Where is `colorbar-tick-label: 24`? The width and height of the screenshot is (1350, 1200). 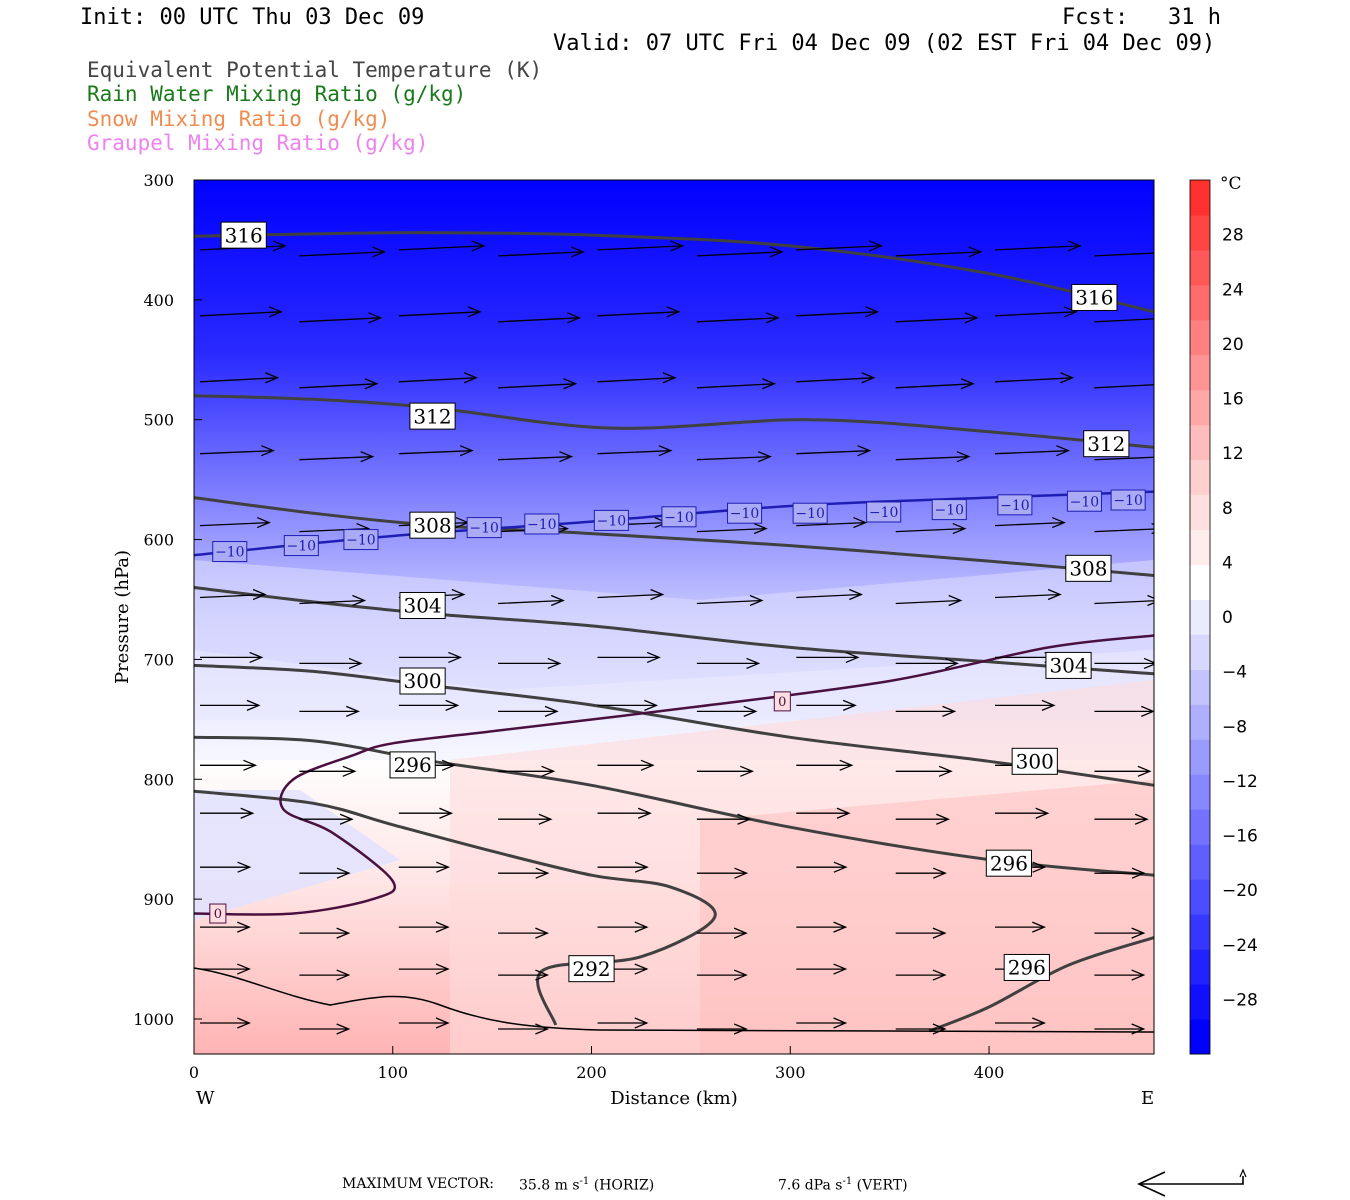 colorbar-tick-label: 24 is located at coordinates (1233, 290).